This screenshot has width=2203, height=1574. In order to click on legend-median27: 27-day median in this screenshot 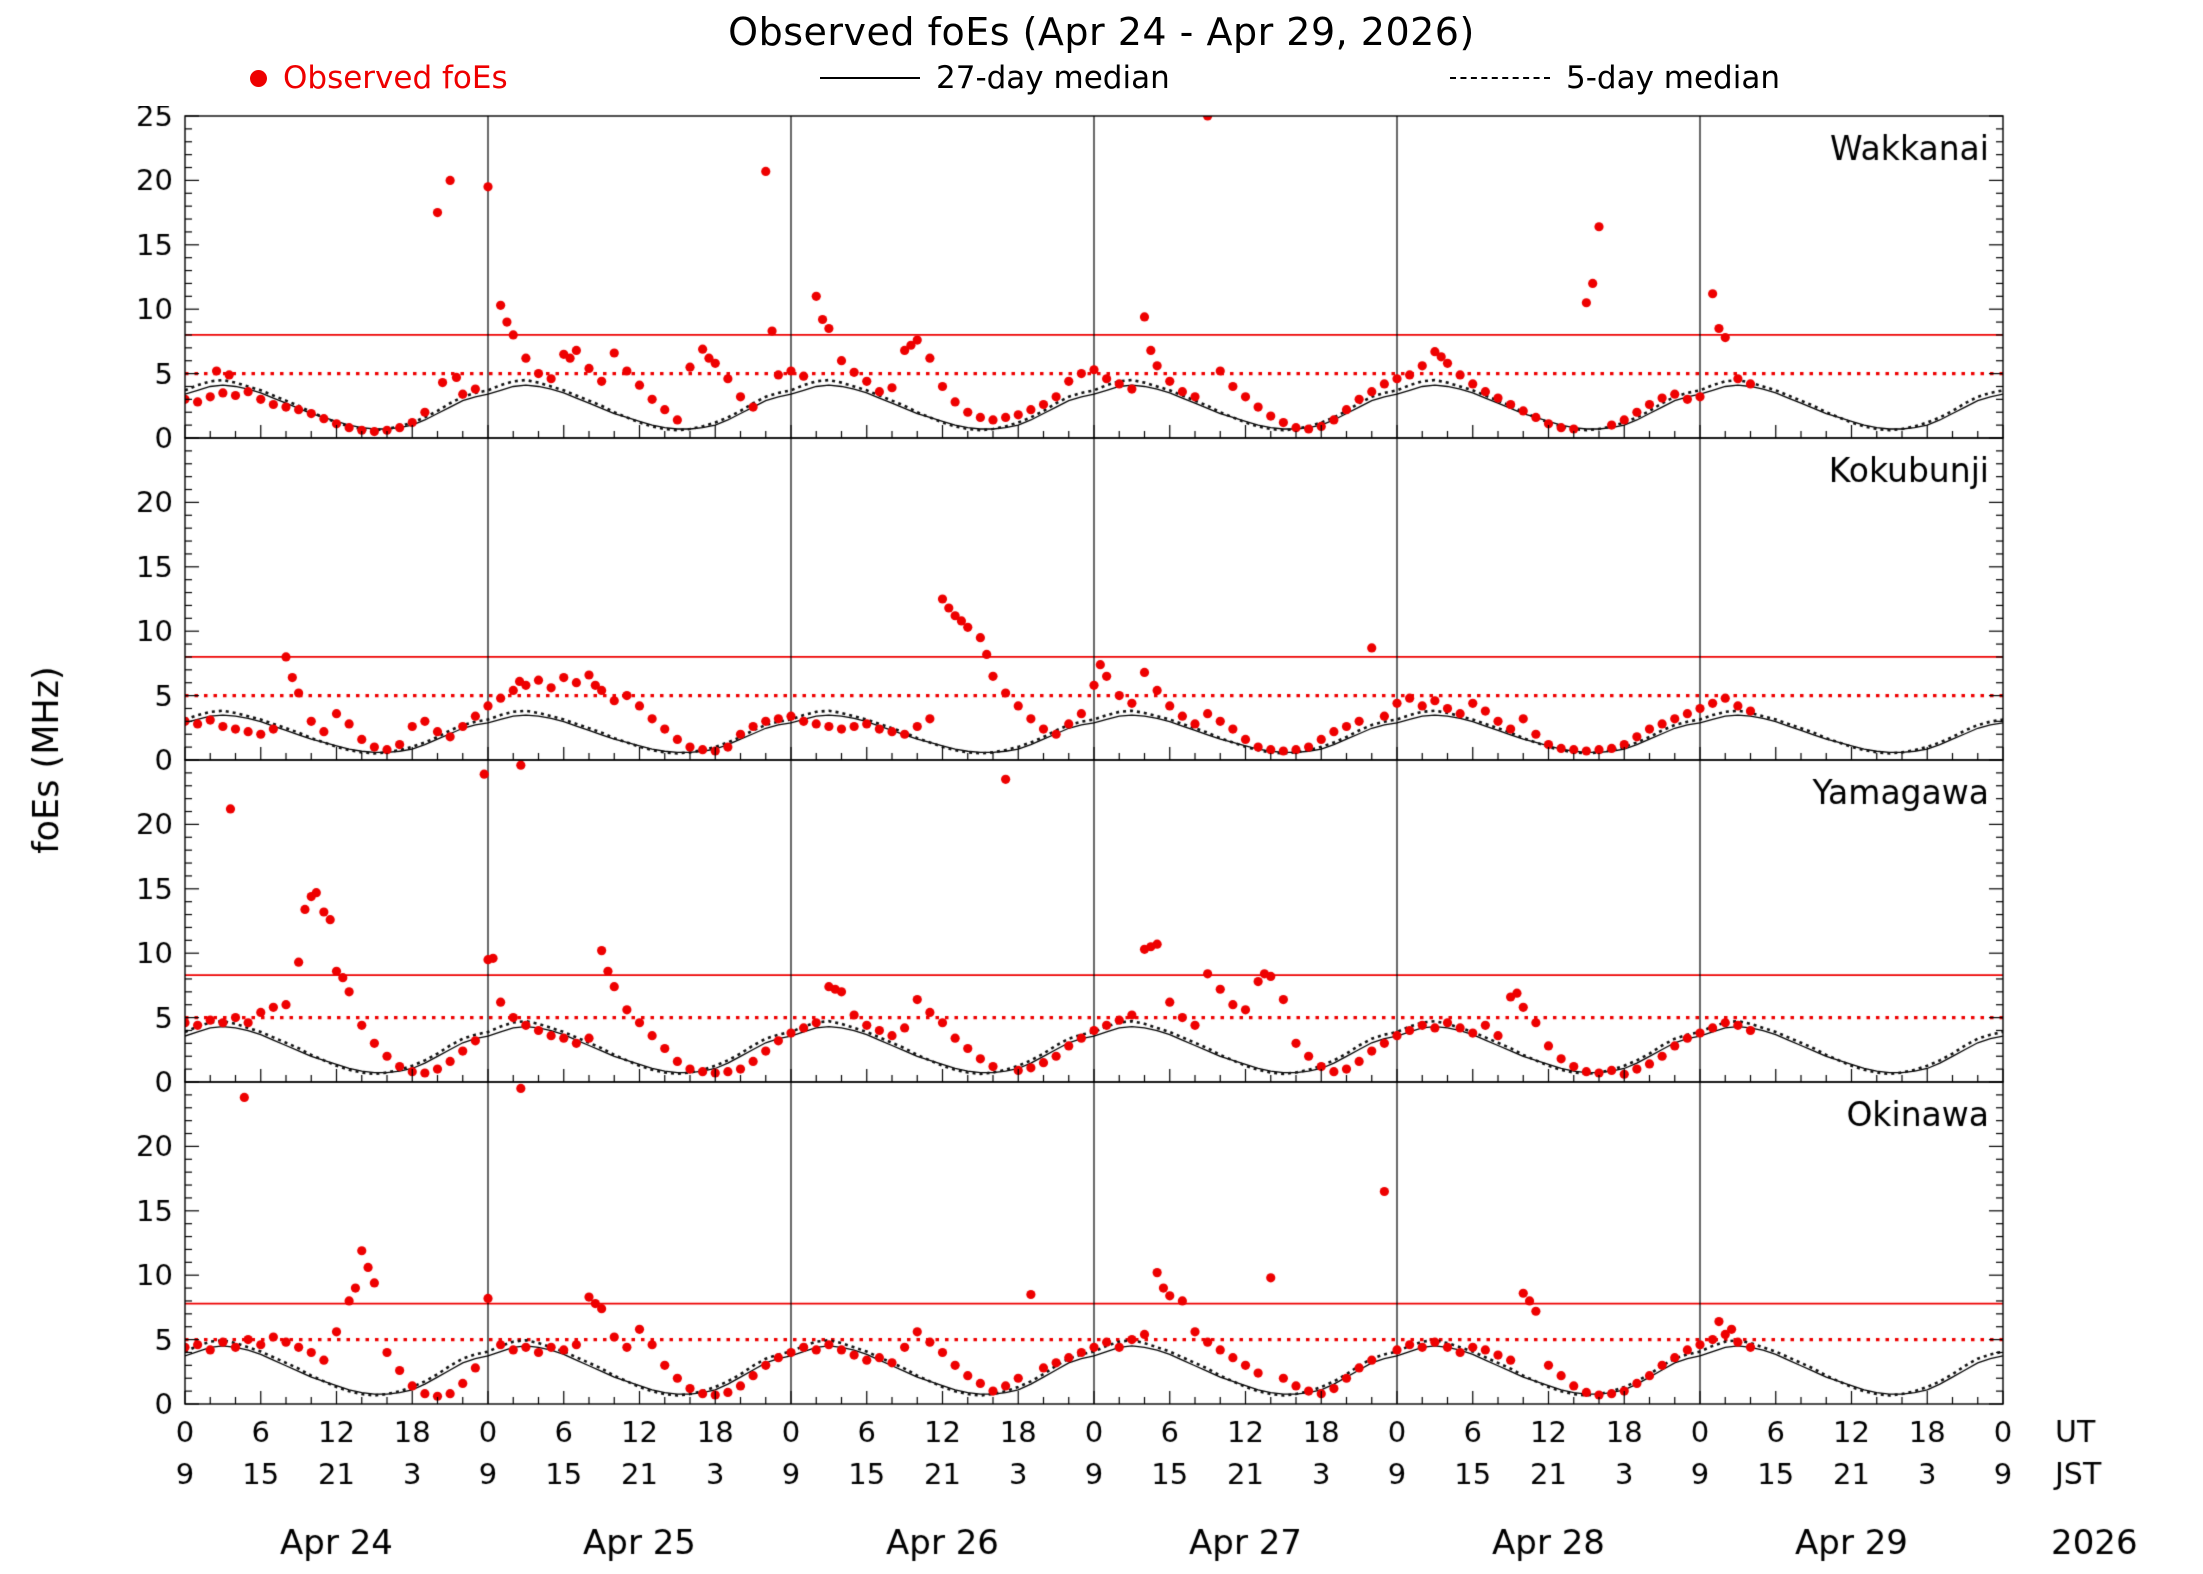, I will do `click(995, 78)`.